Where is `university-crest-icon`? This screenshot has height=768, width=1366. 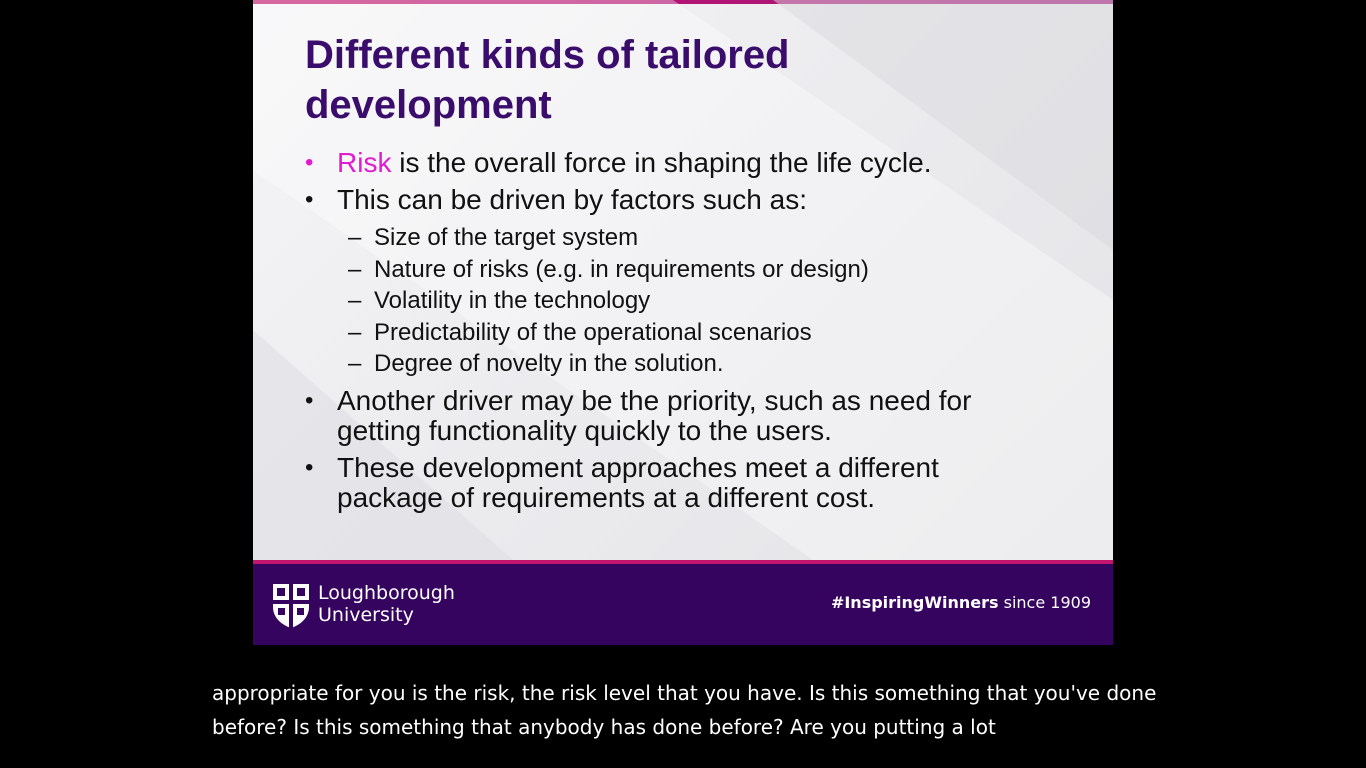
university-crest-icon is located at coordinates (291, 606).